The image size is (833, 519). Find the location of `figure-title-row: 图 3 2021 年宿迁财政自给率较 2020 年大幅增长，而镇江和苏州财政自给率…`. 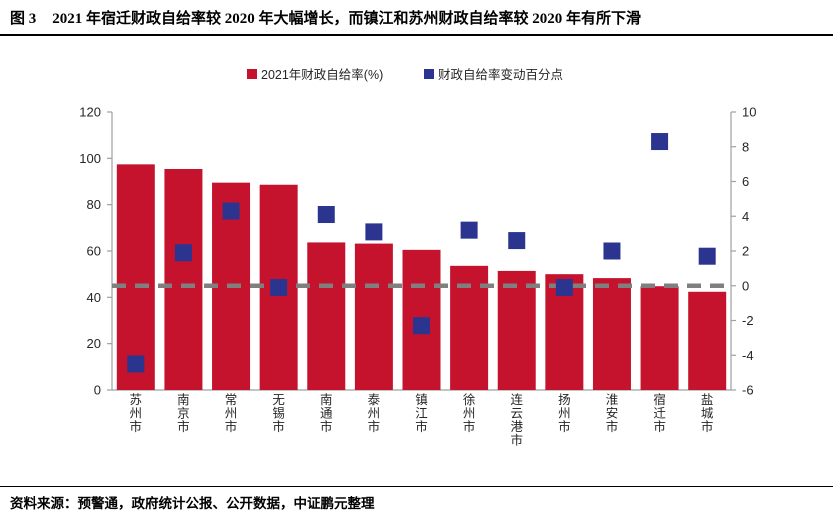

figure-title-row: 图 3 2021 年宿迁财政自给率较 2020 年大幅增长，而镇江和苏州财政自给率… is located at coordinates (417, 17).